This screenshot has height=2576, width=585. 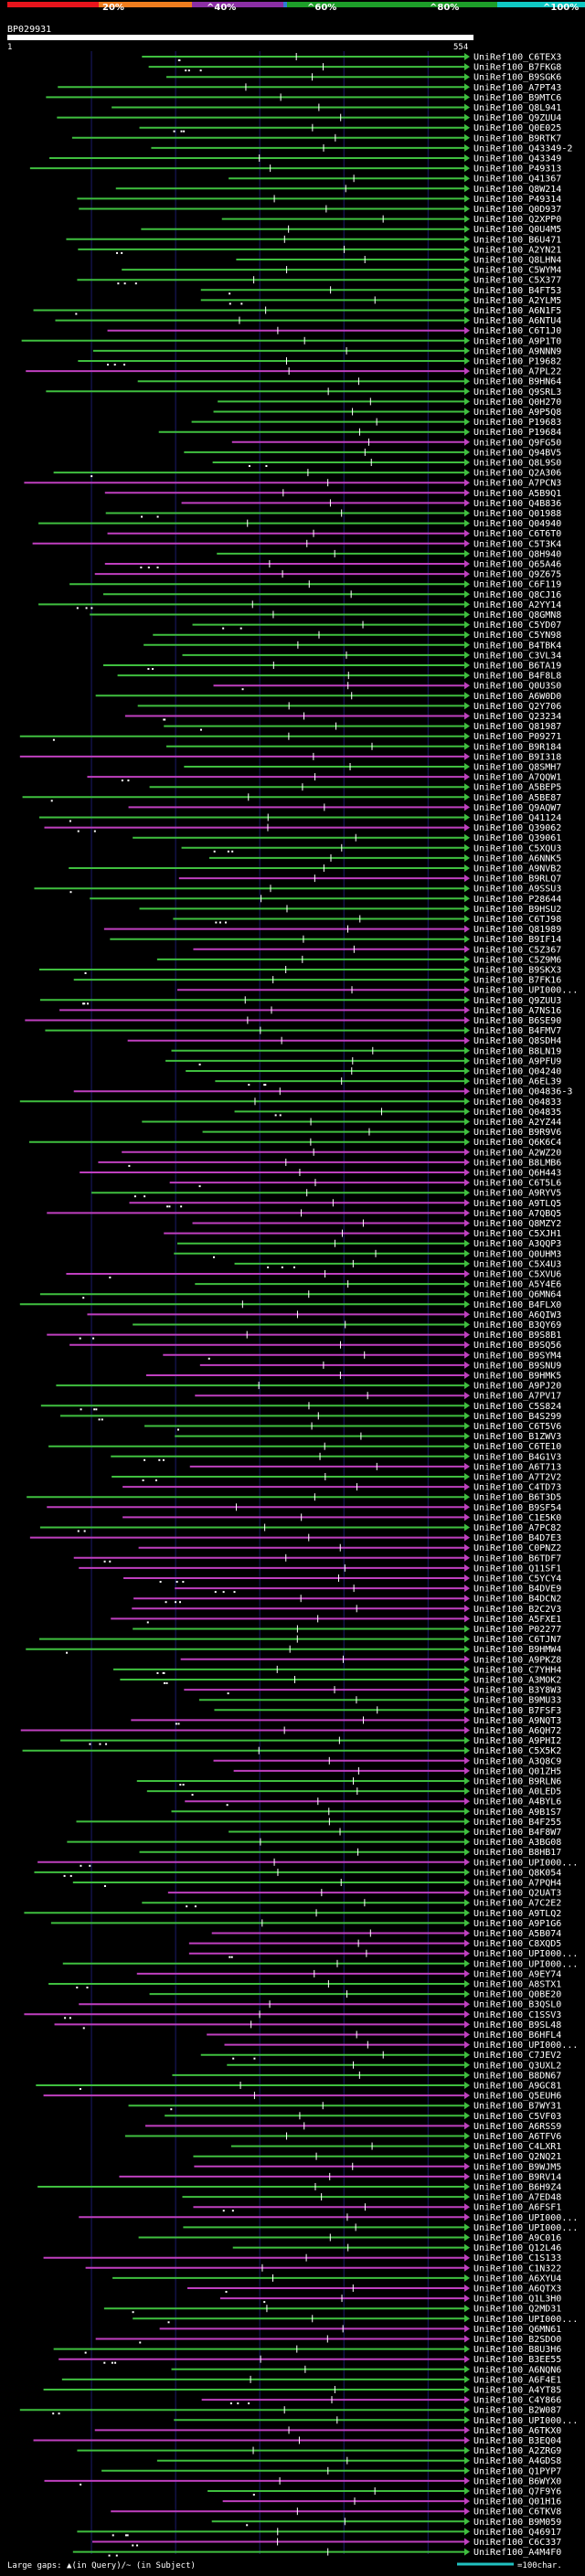 What do you see at coordinates (517, 362) in the screenshot?
I see `hit-label: UniRef100_P19682` at bounding box center [517, 362].